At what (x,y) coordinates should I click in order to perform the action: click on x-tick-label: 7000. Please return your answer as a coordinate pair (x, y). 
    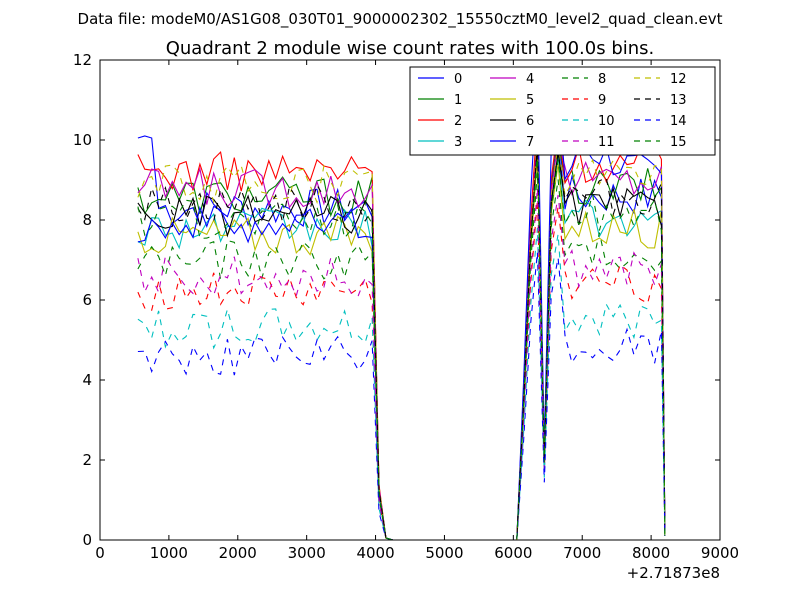
    Looking at the image, I should click on (582, 553).